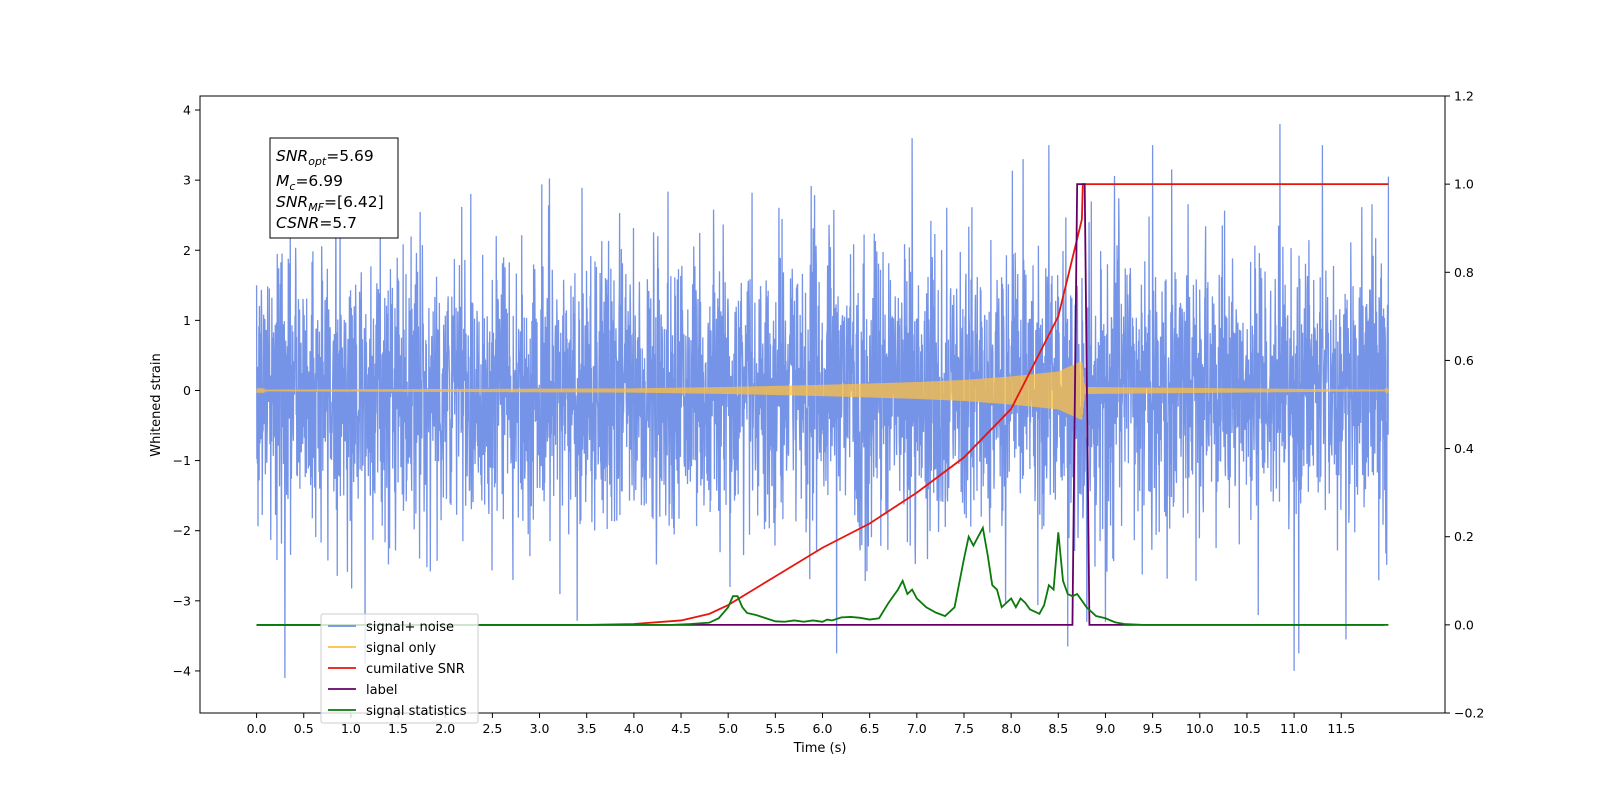 Image resolution: width=1600 pixels, height=800 pixels. I want to click on y2-tick-label: 0.4, so click(1464, 448).